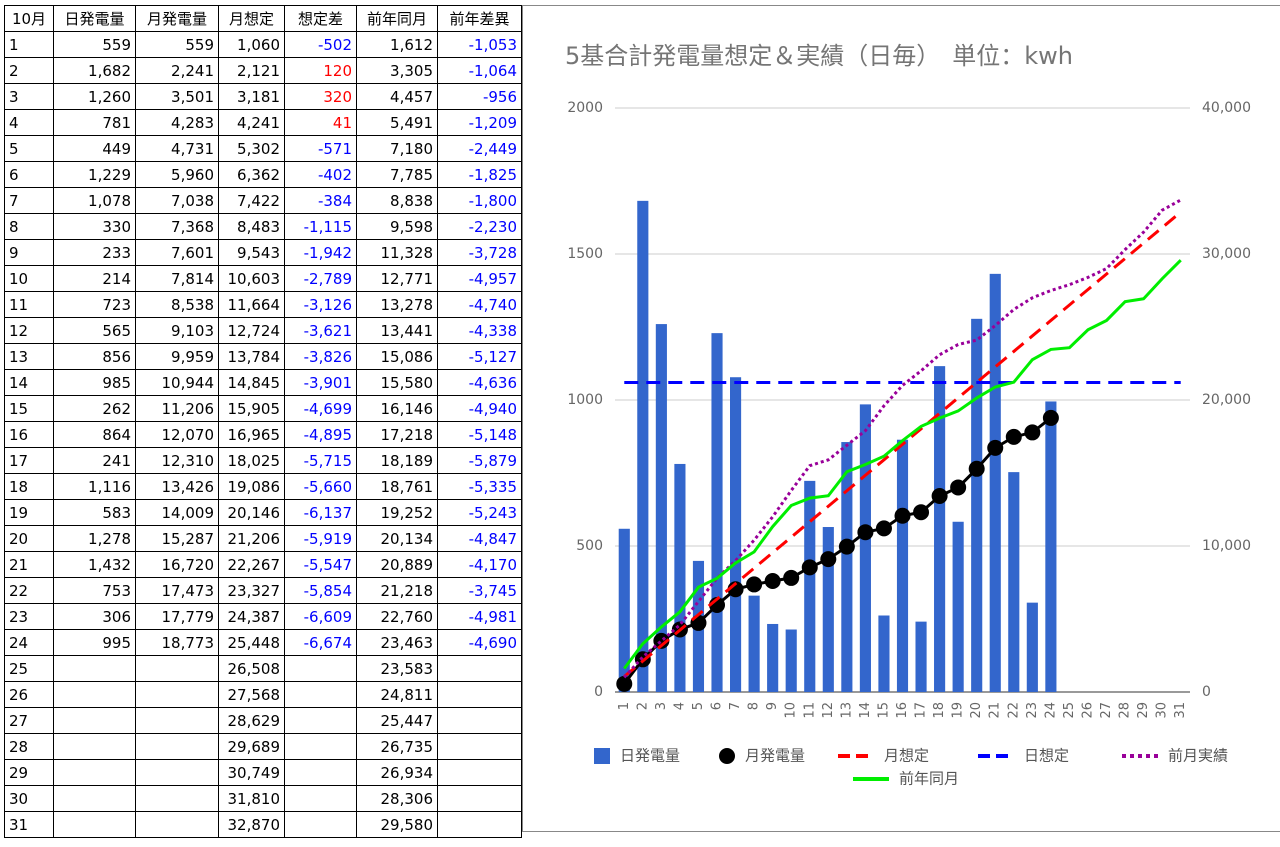  Describe the element at coordinates (251, 564) in the screenshot. I see `table-cell: 22,267` at that location.